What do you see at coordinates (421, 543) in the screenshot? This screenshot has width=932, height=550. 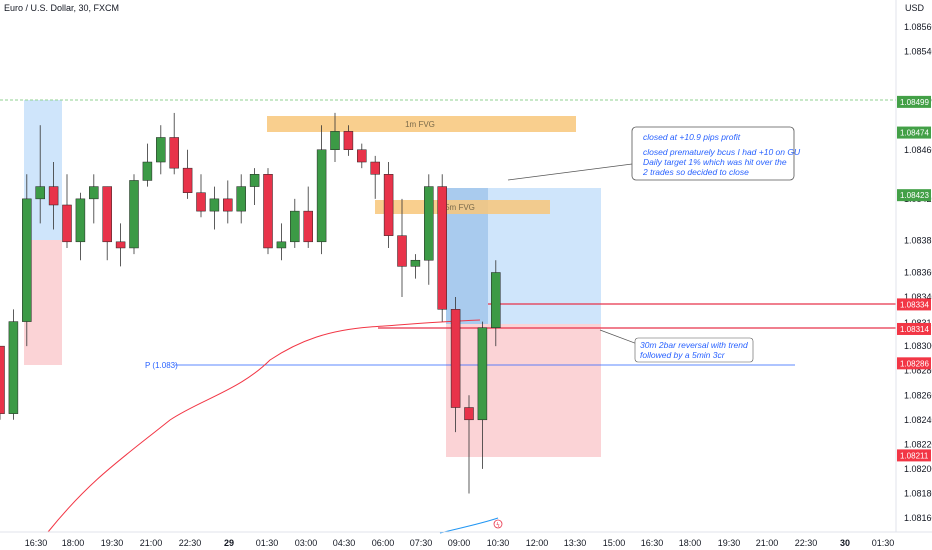 I see `time-tick-label: 07:30` at bounding box center [421, 543].